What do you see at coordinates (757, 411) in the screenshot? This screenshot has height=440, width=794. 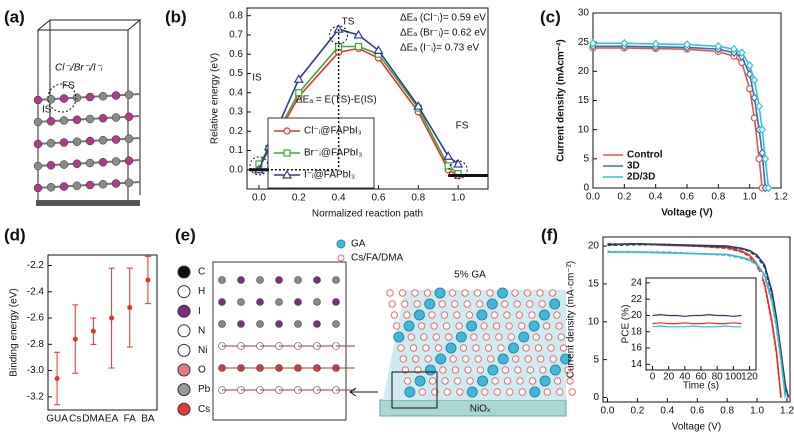 I see `x-tick-label: 1.0` at bounding box center [757, 411].